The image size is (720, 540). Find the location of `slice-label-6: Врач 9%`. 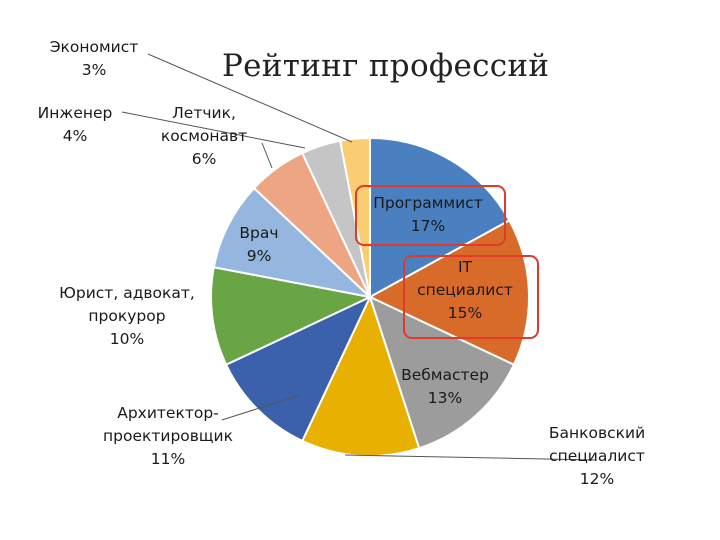

slice-label-6: Врач 9% is located at coordinates (258, 244).